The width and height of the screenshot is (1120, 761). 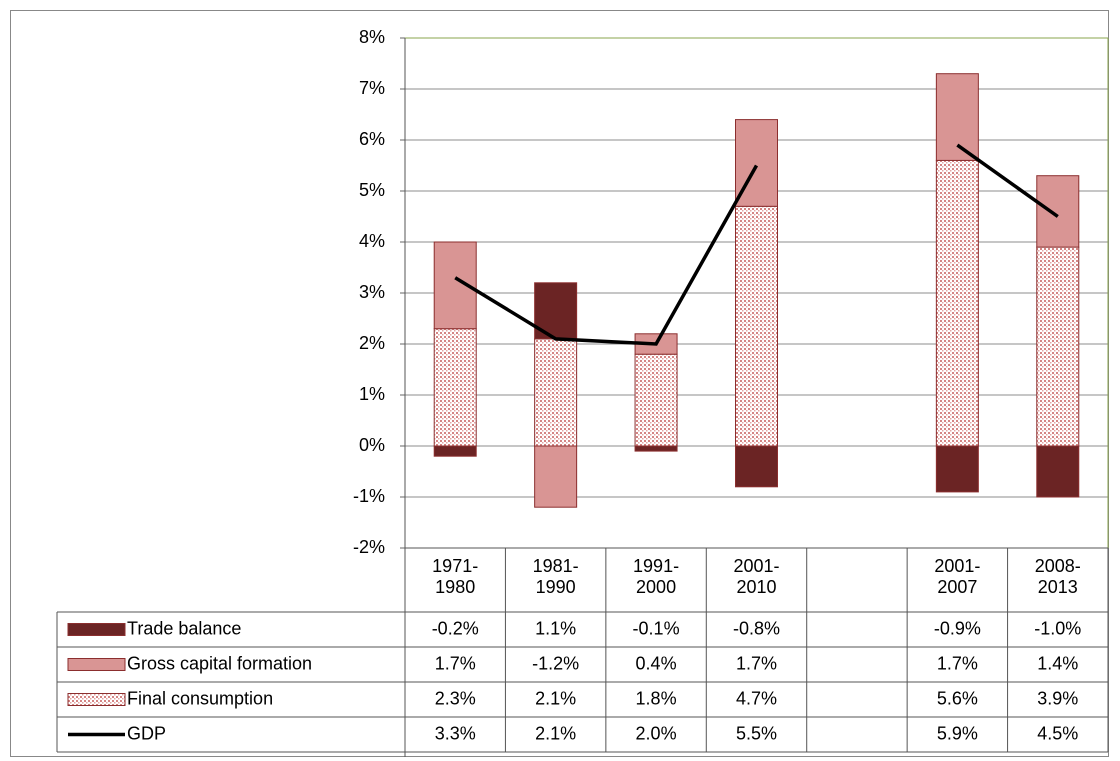 I want to click on y-tick-label: 6%, so click(x=372, y=139).